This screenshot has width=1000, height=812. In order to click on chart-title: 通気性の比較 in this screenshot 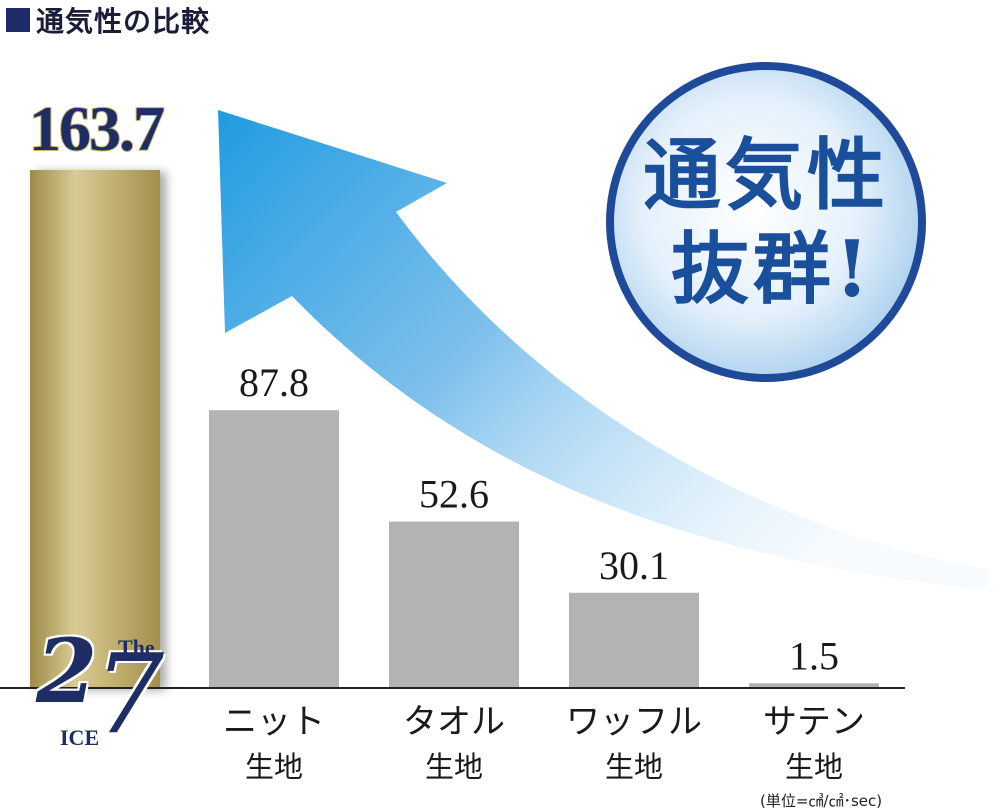, I will do `click(108, 20)`.